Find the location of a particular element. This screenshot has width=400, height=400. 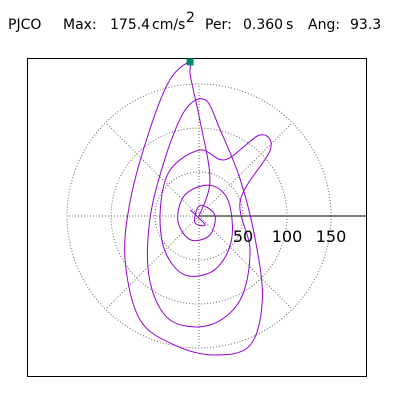

max-marker is located at coordinates (190, 62).